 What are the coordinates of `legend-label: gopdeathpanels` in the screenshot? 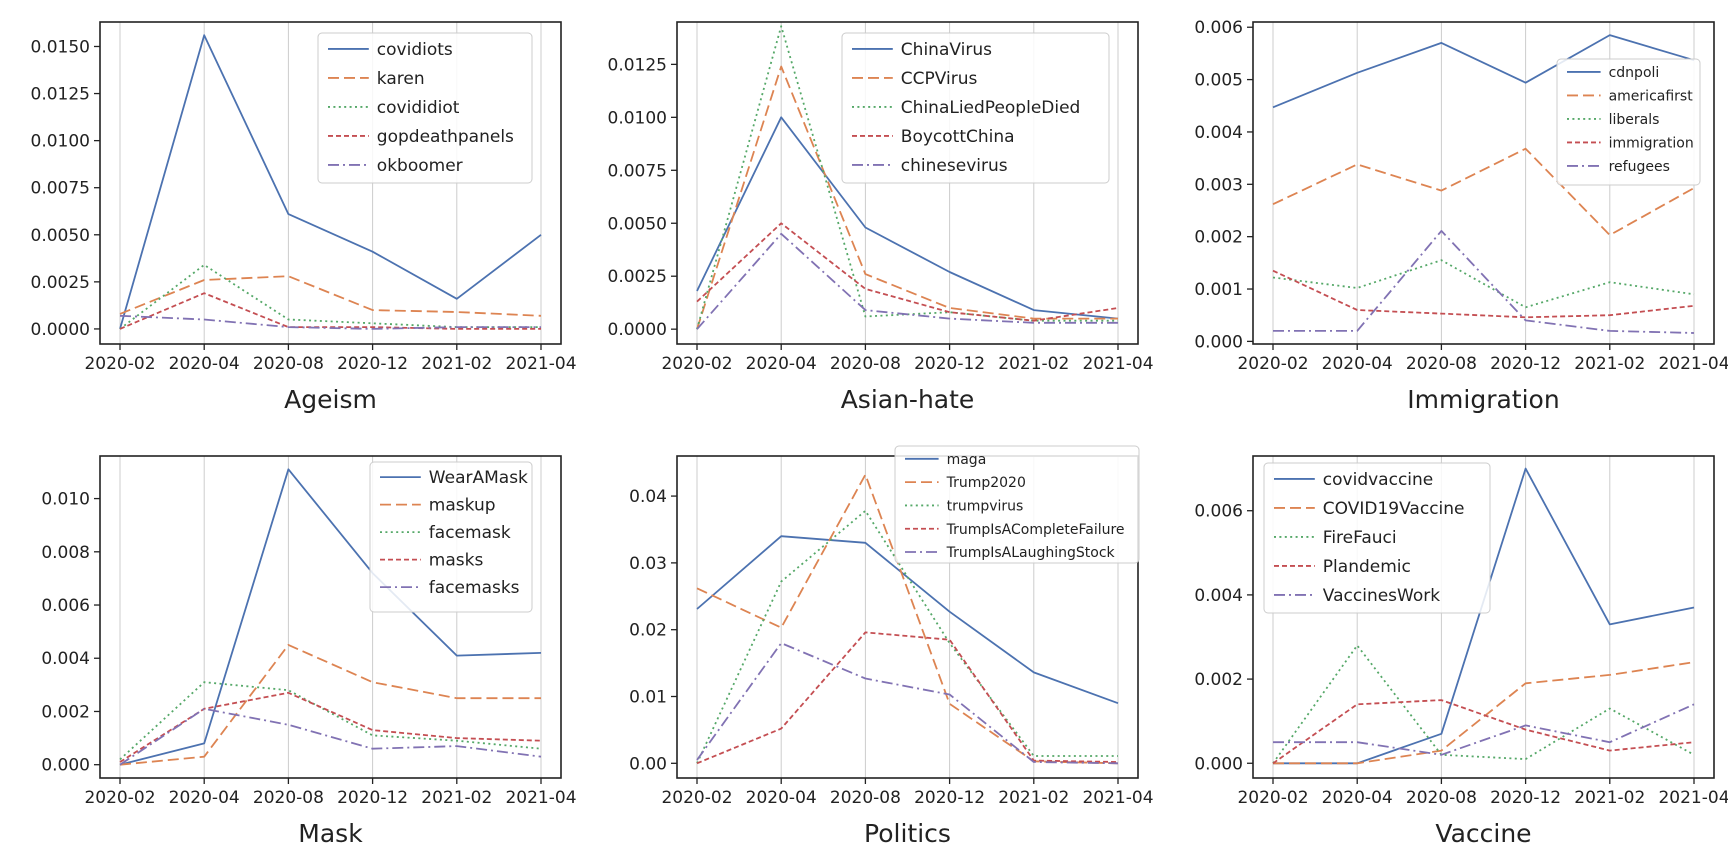 It's located at (445, 137).